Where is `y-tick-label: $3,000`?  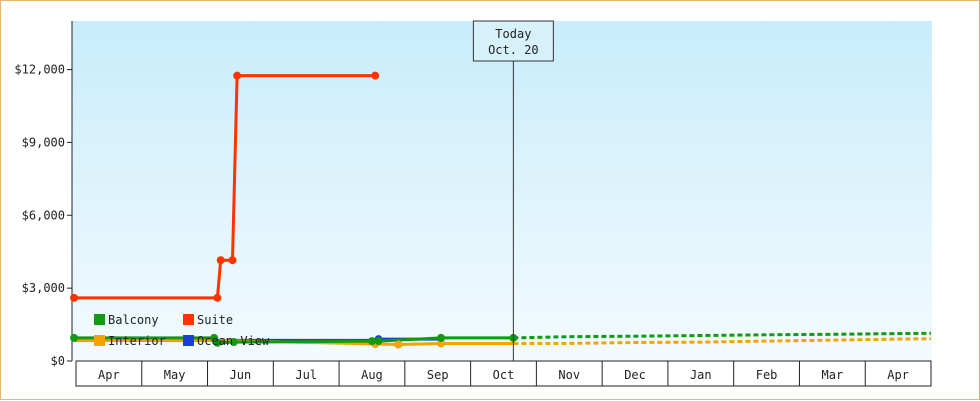 y-tick-label: $3,000 is located at coordinates (43, 288).